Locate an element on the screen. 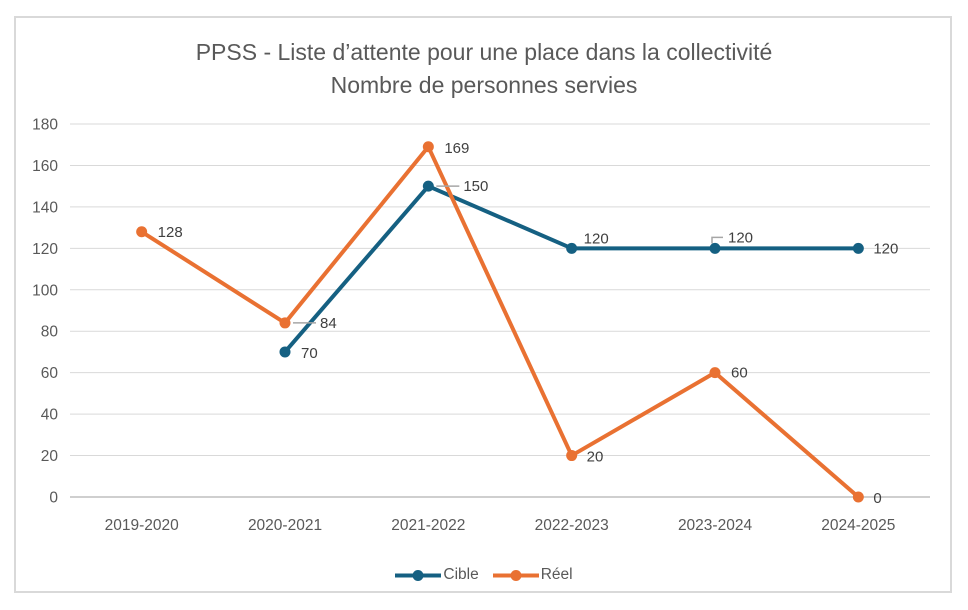 The image size is (968, 610). y-tick-label: 0 is located at coordinates (53, 498).